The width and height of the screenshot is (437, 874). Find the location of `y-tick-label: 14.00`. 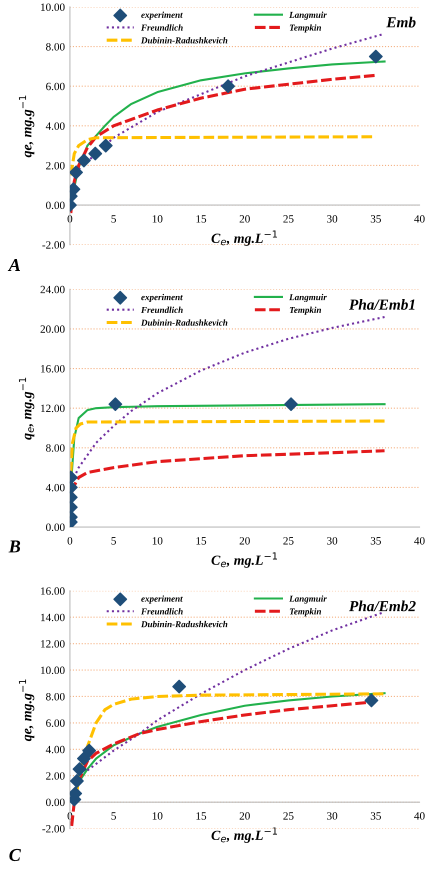

y-tick-label: 14.00 is located at coordinates (53, 618).